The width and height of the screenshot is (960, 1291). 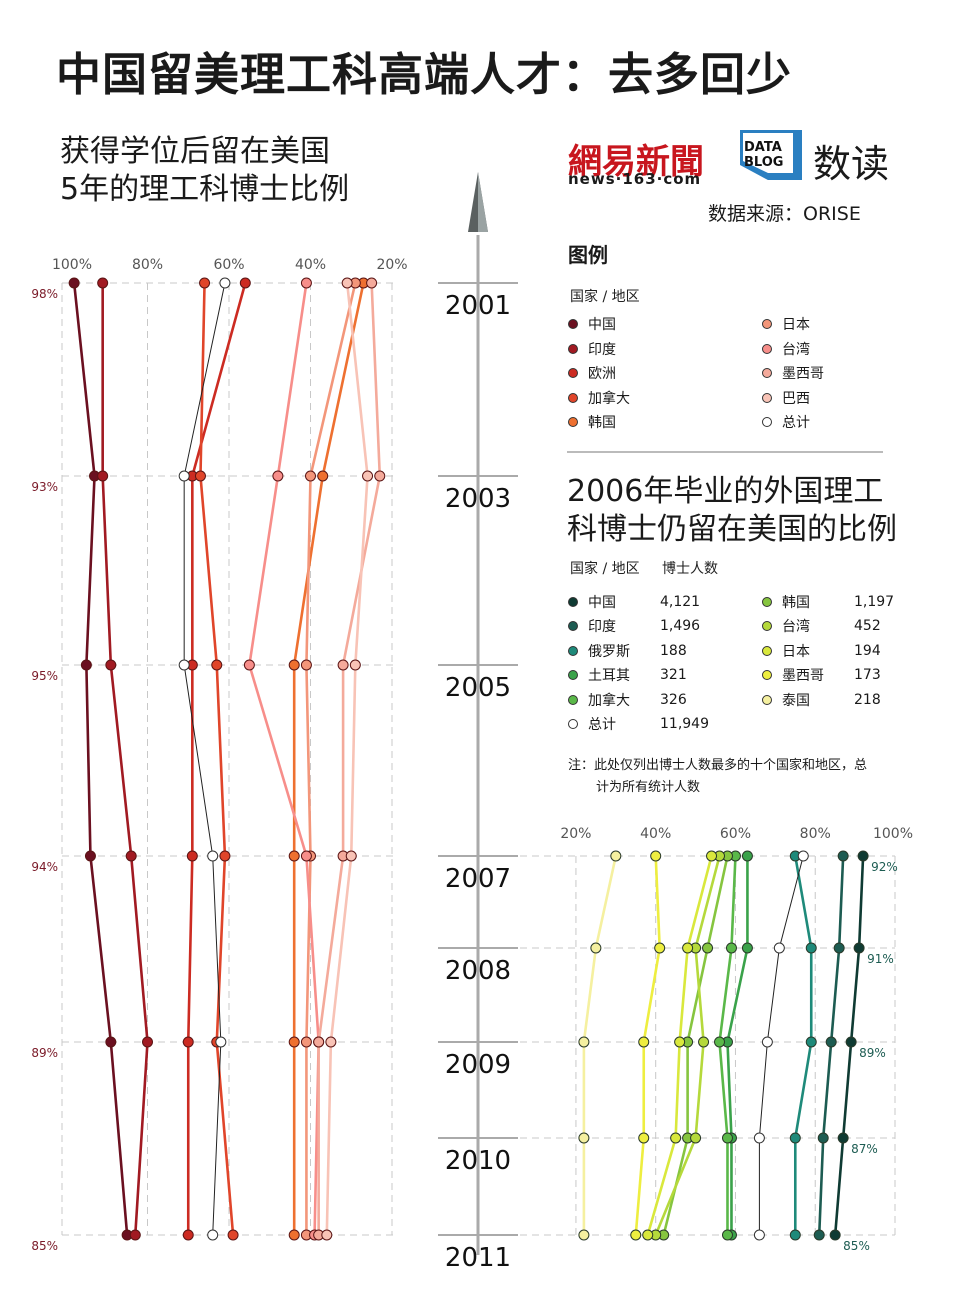 I want to click on left-subtitle-line-1: 获得学位后留在美国, so click(x=195, y=151).